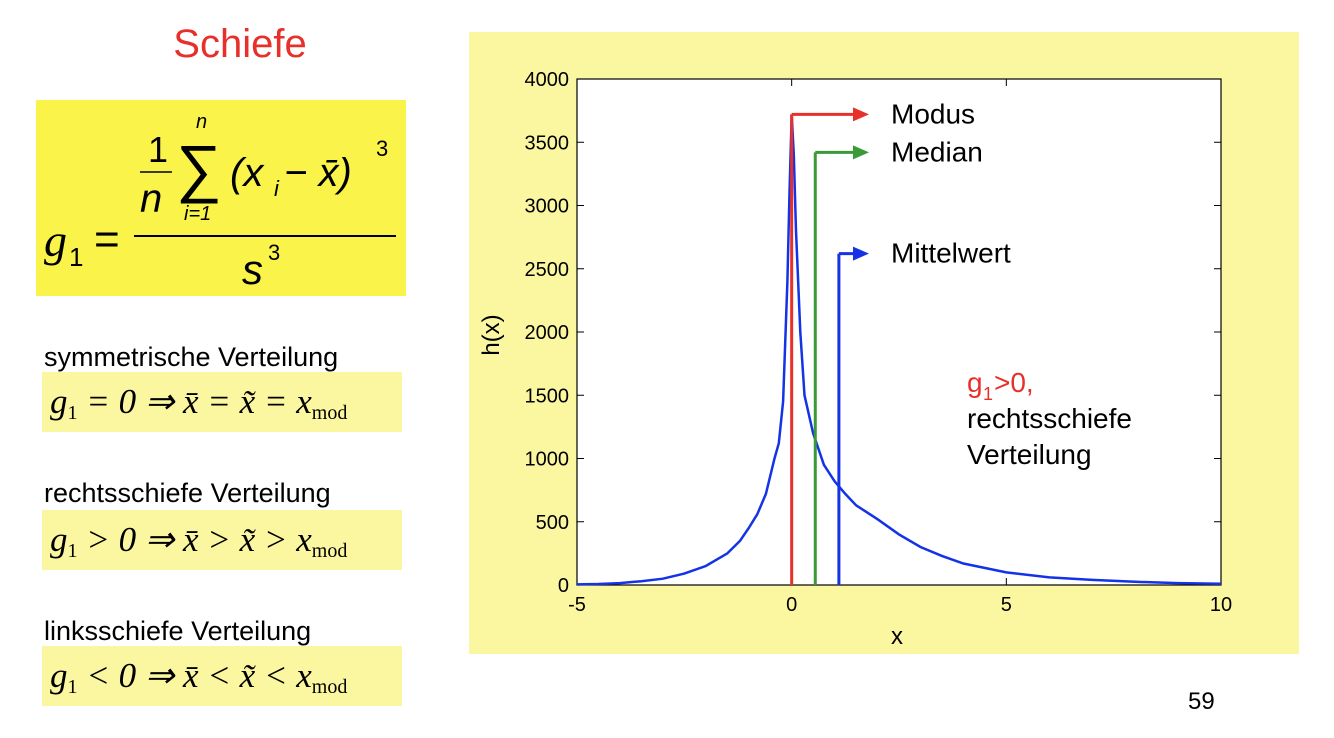  What do you see at coordinates (178, 631) in the screenshot?
I see `case-label-left-skewed: linksschiefe Verteilung` at bounding box center [178, 631].